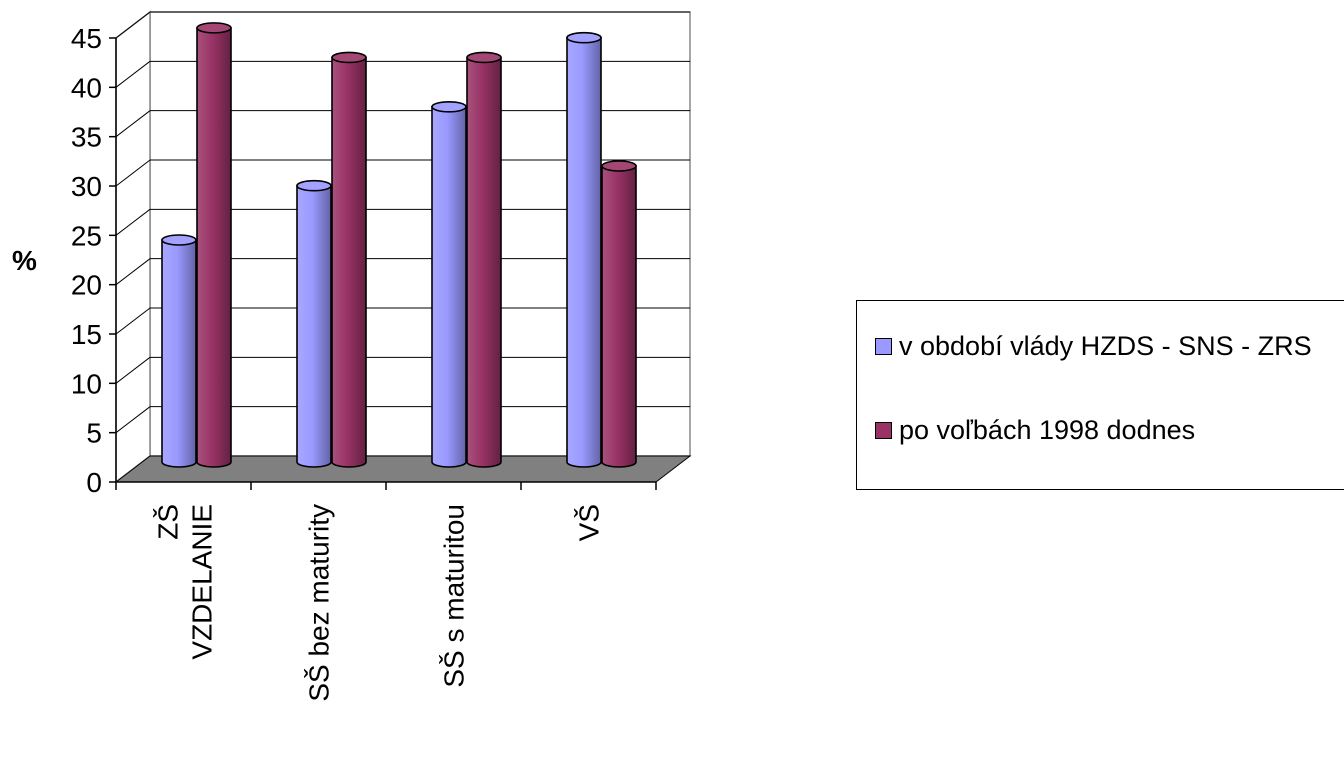 The image size is (1344, 758). I want to click on y-tick-label: 25, so click(86, 235).